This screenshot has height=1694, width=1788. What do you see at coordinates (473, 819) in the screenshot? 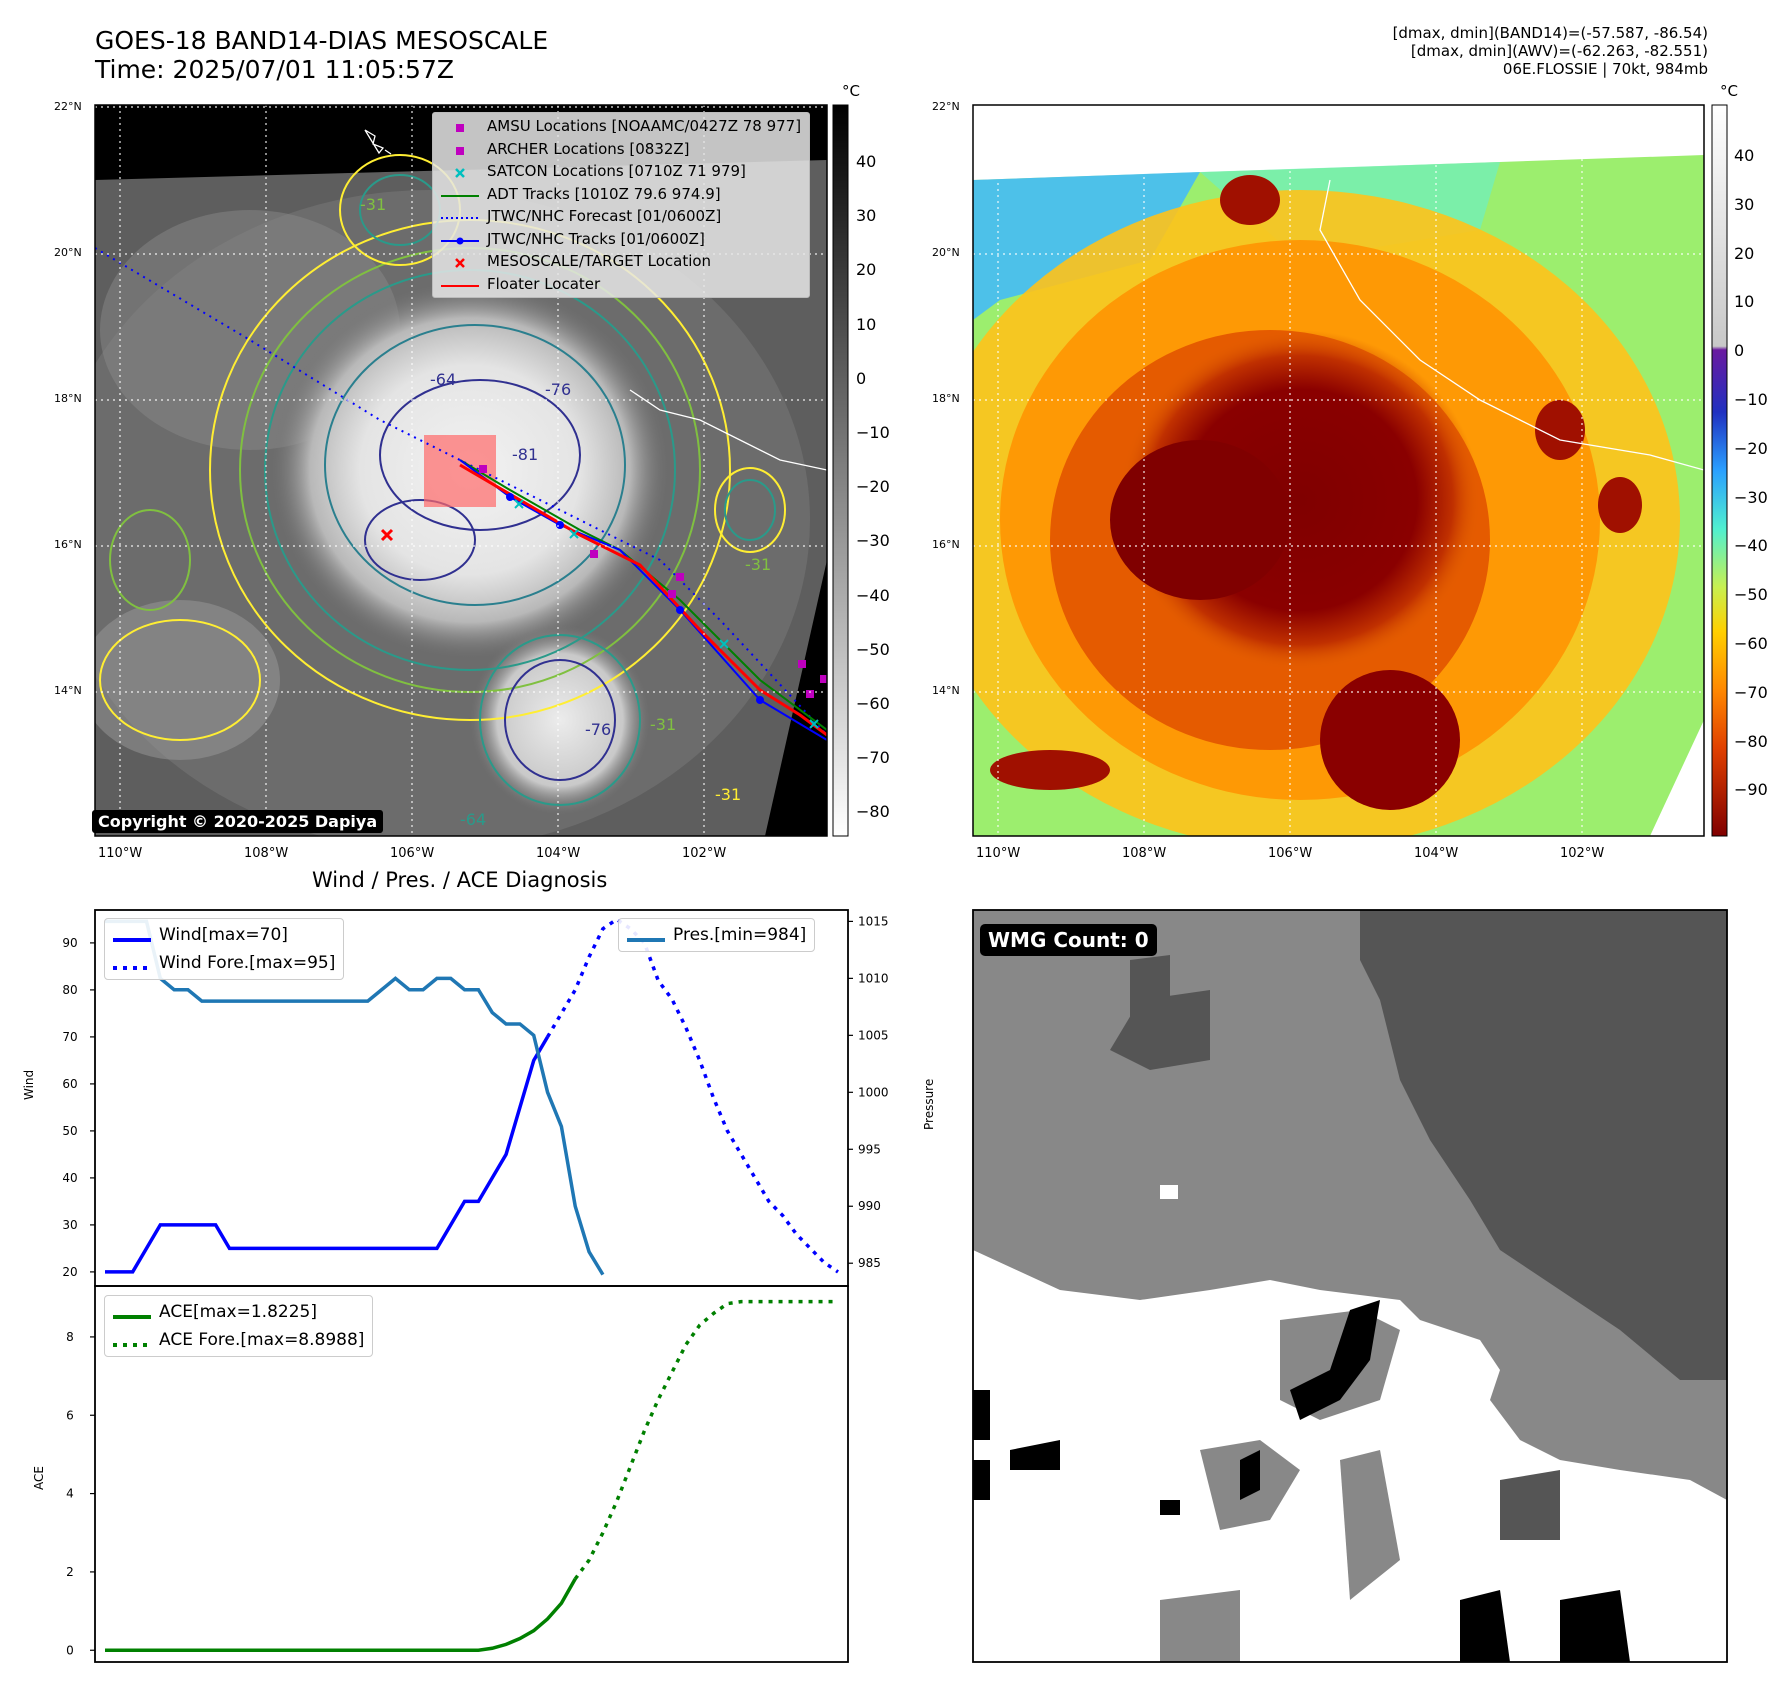
I see `contour-label: -64` at bounding box center [473, 819].